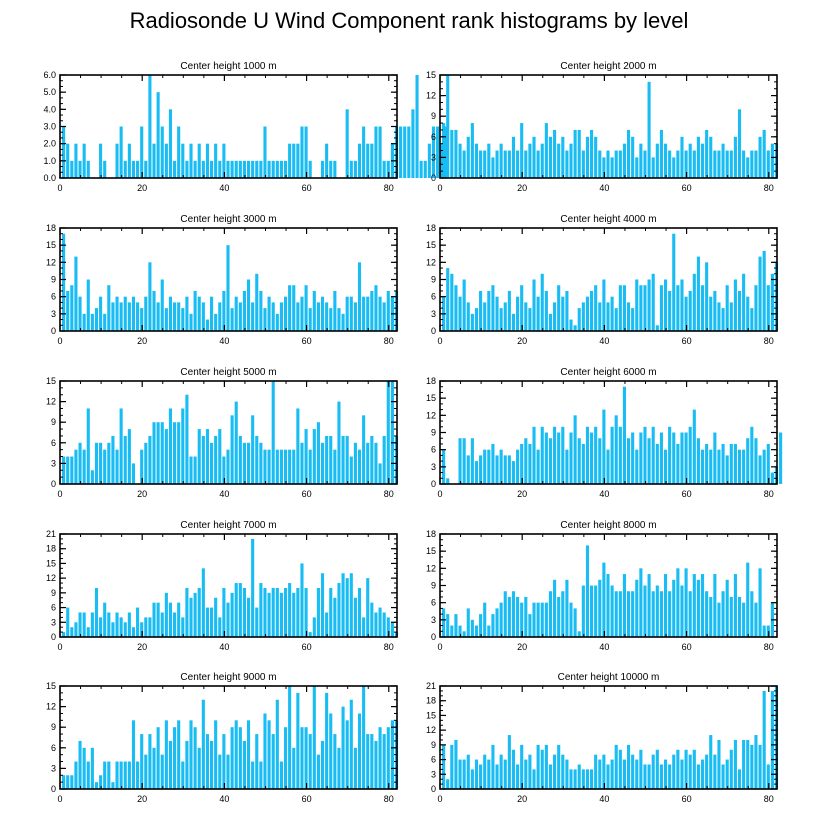 The width and height of the screenshot is (818, 824). Describe the element at coordinates (59, 188) in the screenshot. I see `x-tick-label: 0` at that location.